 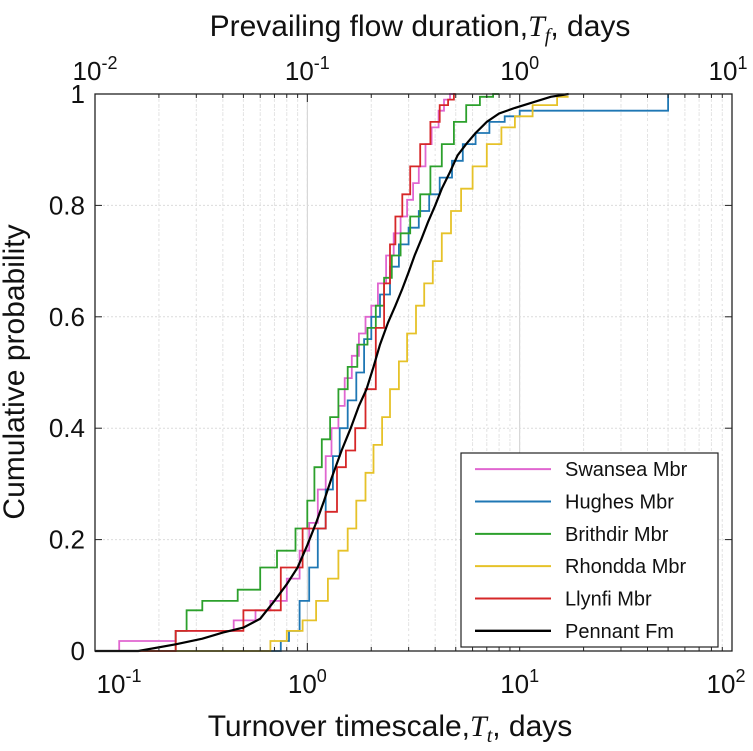 I want to click on x-tick-label: 10⁰, so click(x=307, y=682).